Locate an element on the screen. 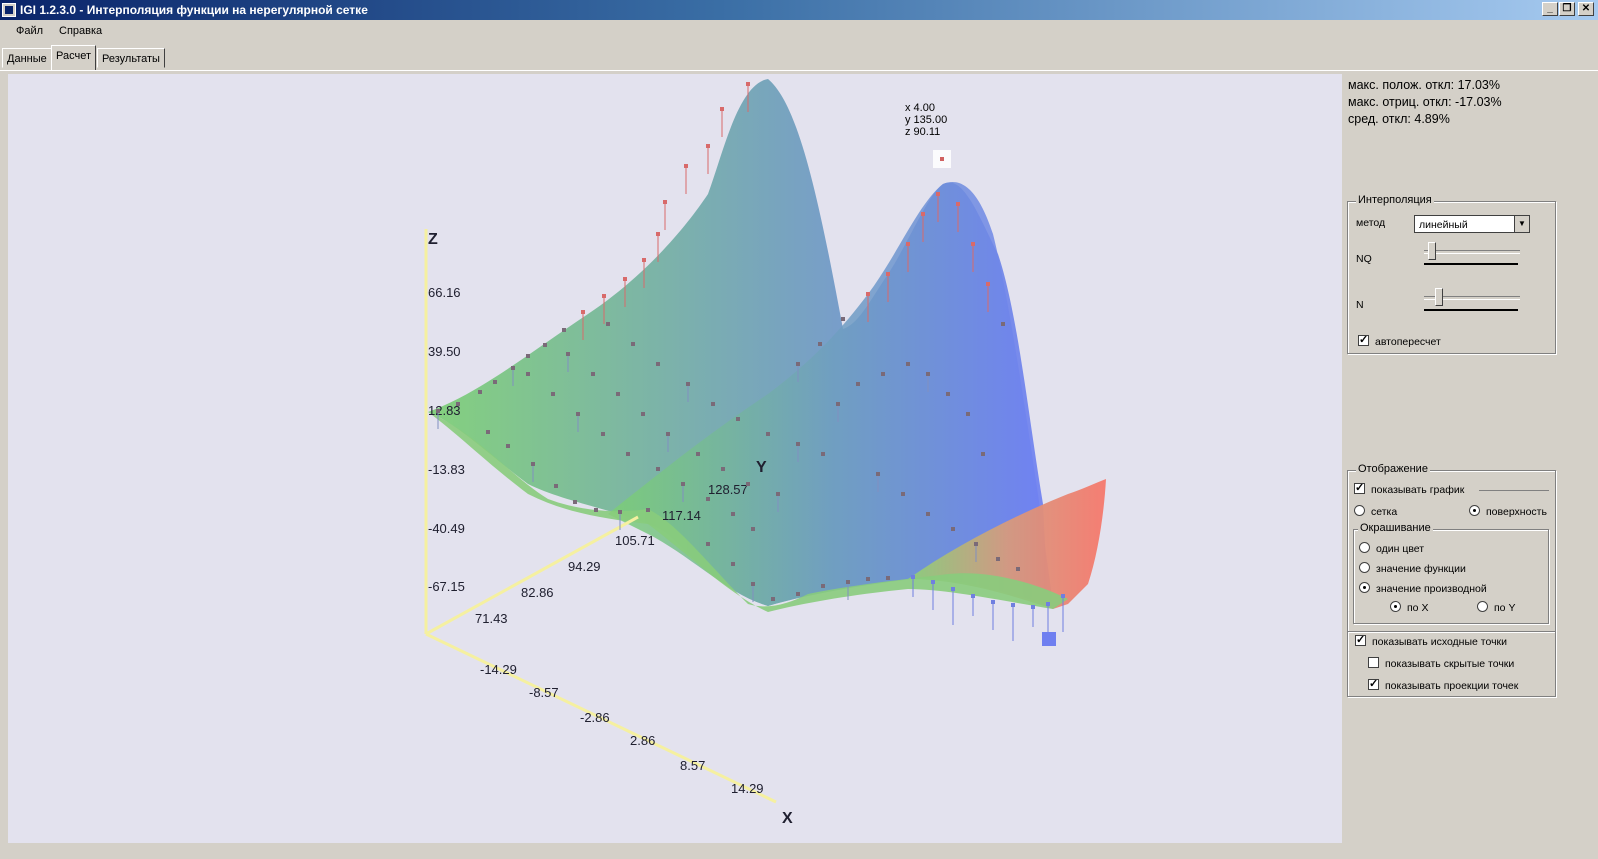  tab-data: Данные is located at coordinates (27, 58).